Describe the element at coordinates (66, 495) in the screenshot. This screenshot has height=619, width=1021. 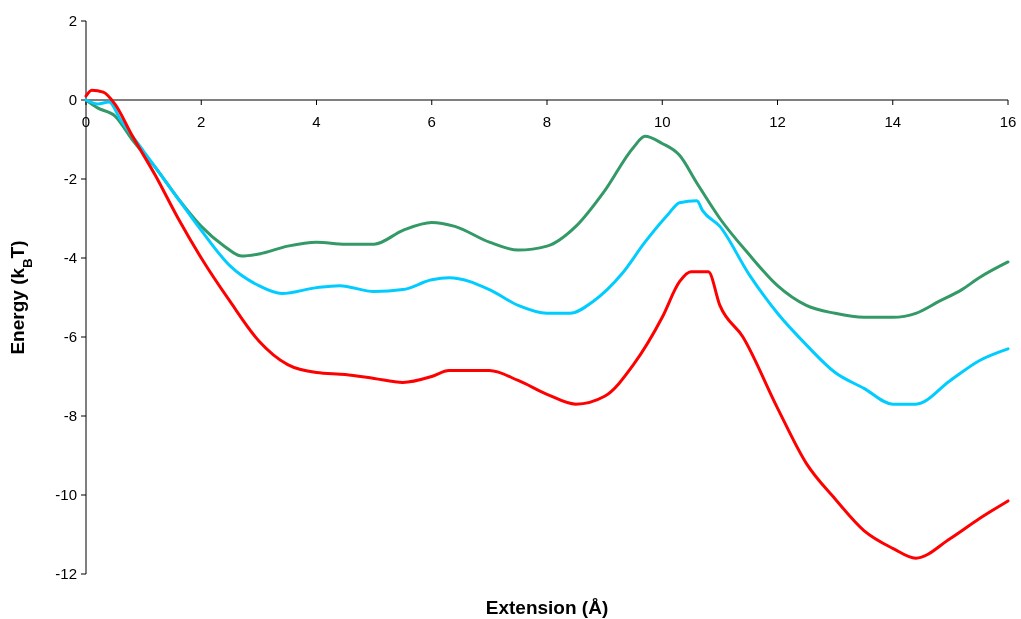
I see `y-tick-label: -10` at that location.